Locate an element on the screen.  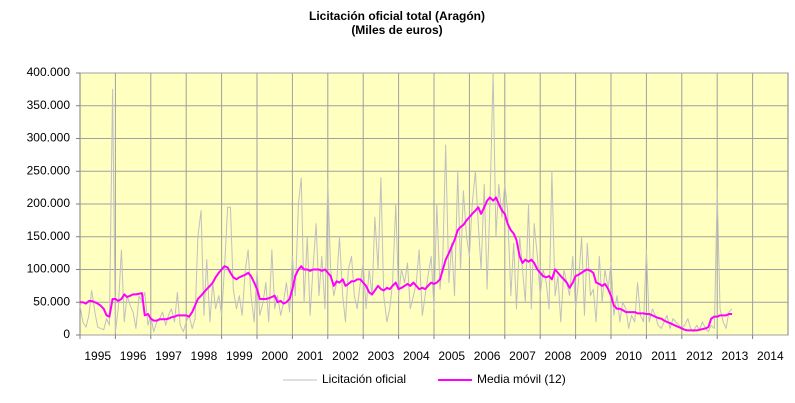
y-tick-label: 250.000 is located at coordinates (49, 170).